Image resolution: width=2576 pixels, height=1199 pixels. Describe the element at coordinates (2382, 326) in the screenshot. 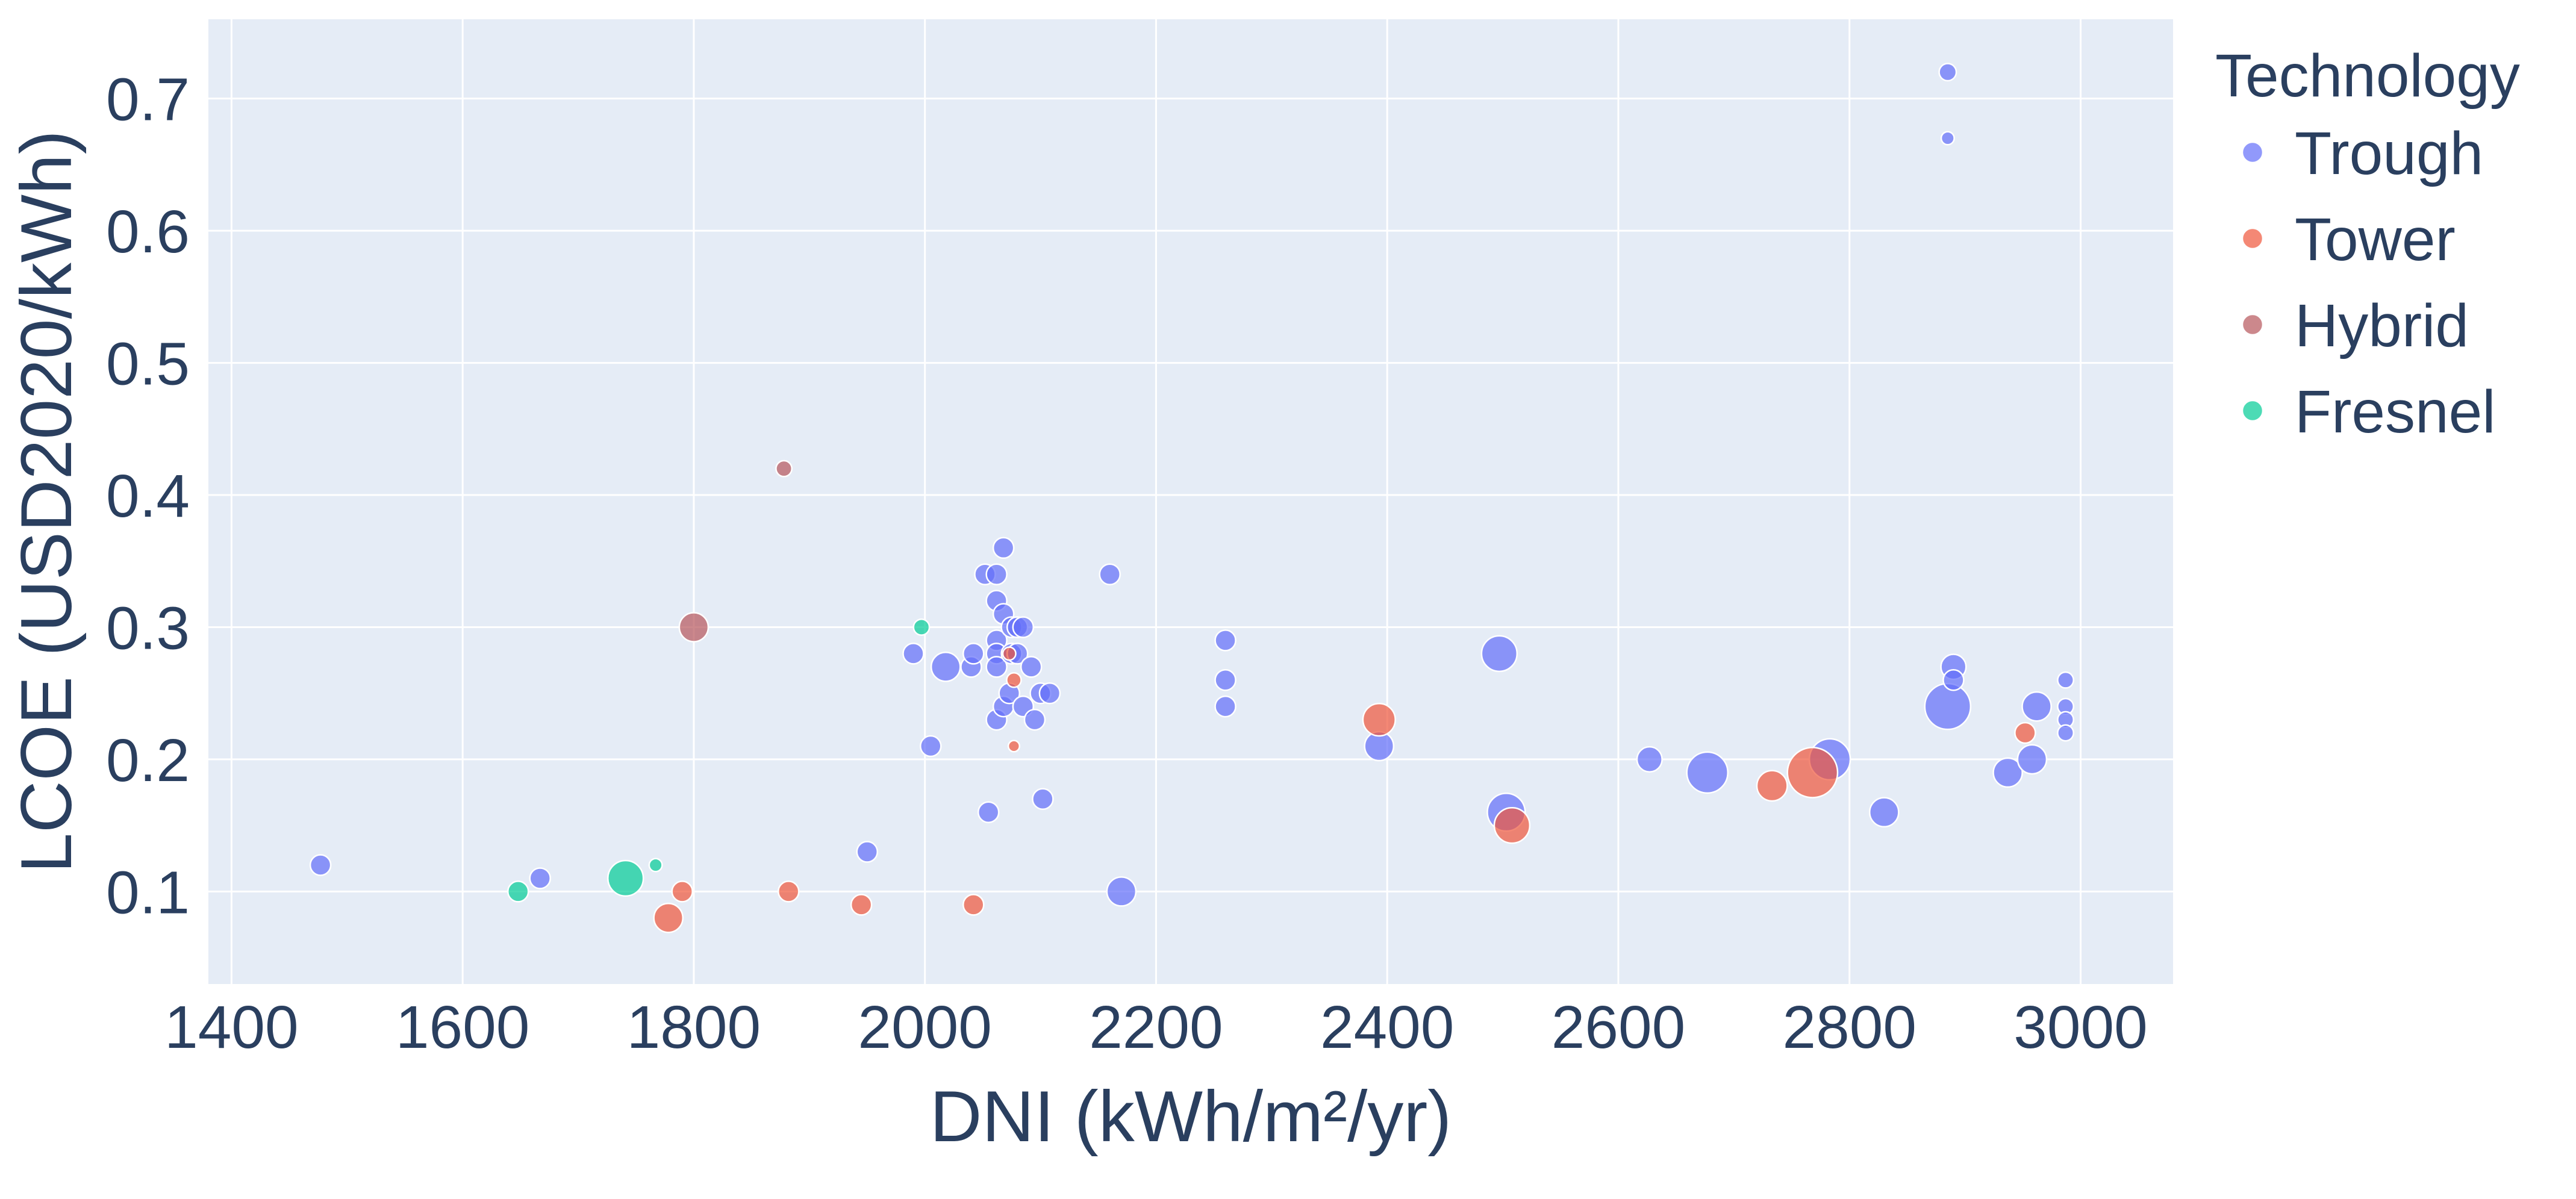

I see `legend-label: Hybrid` at that location.